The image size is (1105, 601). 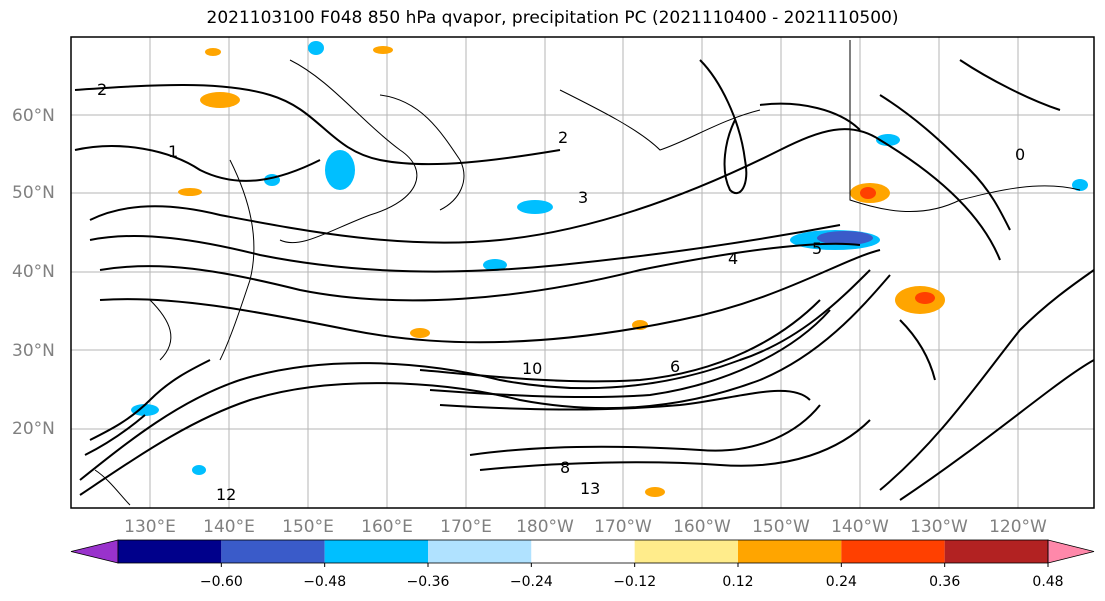 I want to click on lat-label: 30°N, so click(x=33, y=351).